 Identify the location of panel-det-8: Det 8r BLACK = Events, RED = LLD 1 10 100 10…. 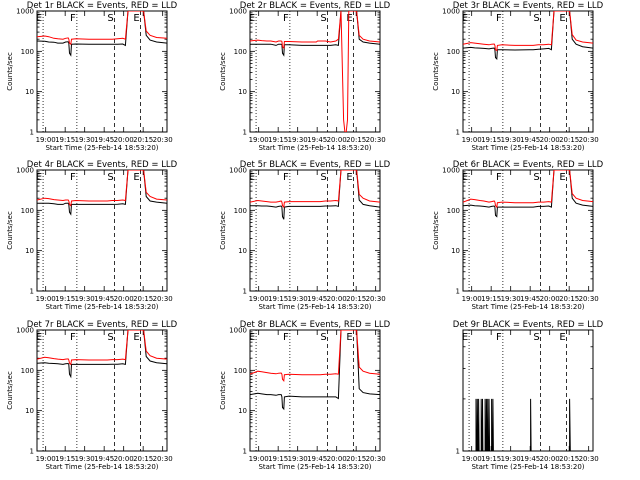
(305, 395).